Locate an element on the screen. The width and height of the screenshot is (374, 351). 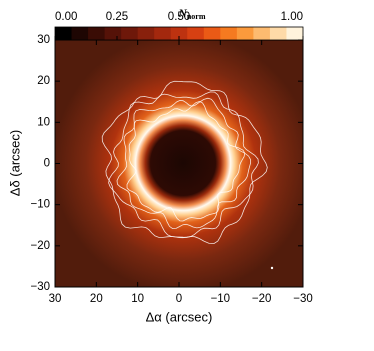
y-tick-label: 20 is located at coordinates (43, 81).